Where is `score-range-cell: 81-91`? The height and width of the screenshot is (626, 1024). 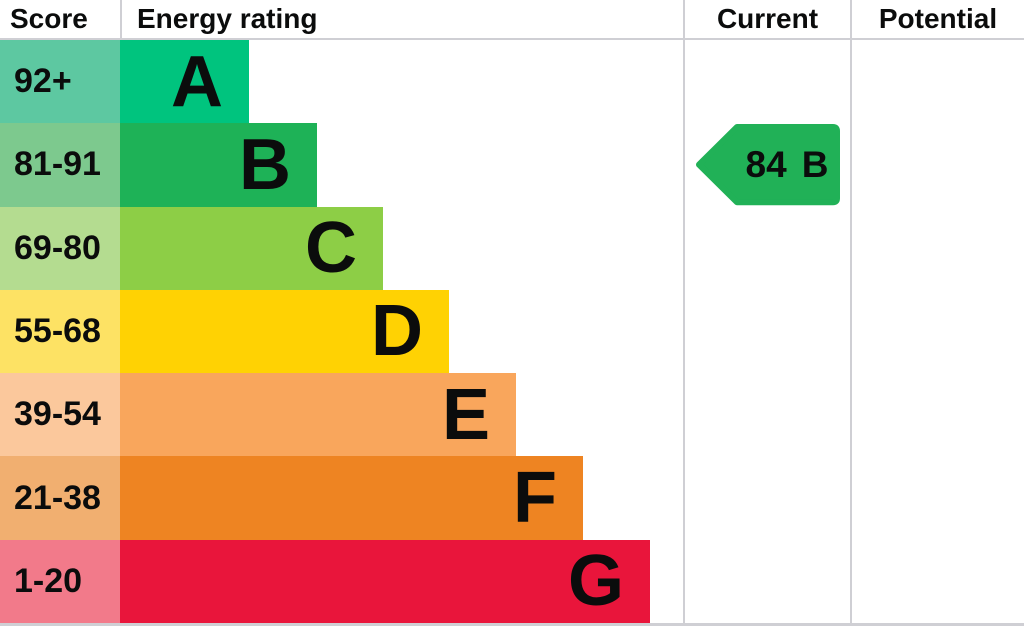 score-range-cell: 81-91 is located at coordinates (60, 165).